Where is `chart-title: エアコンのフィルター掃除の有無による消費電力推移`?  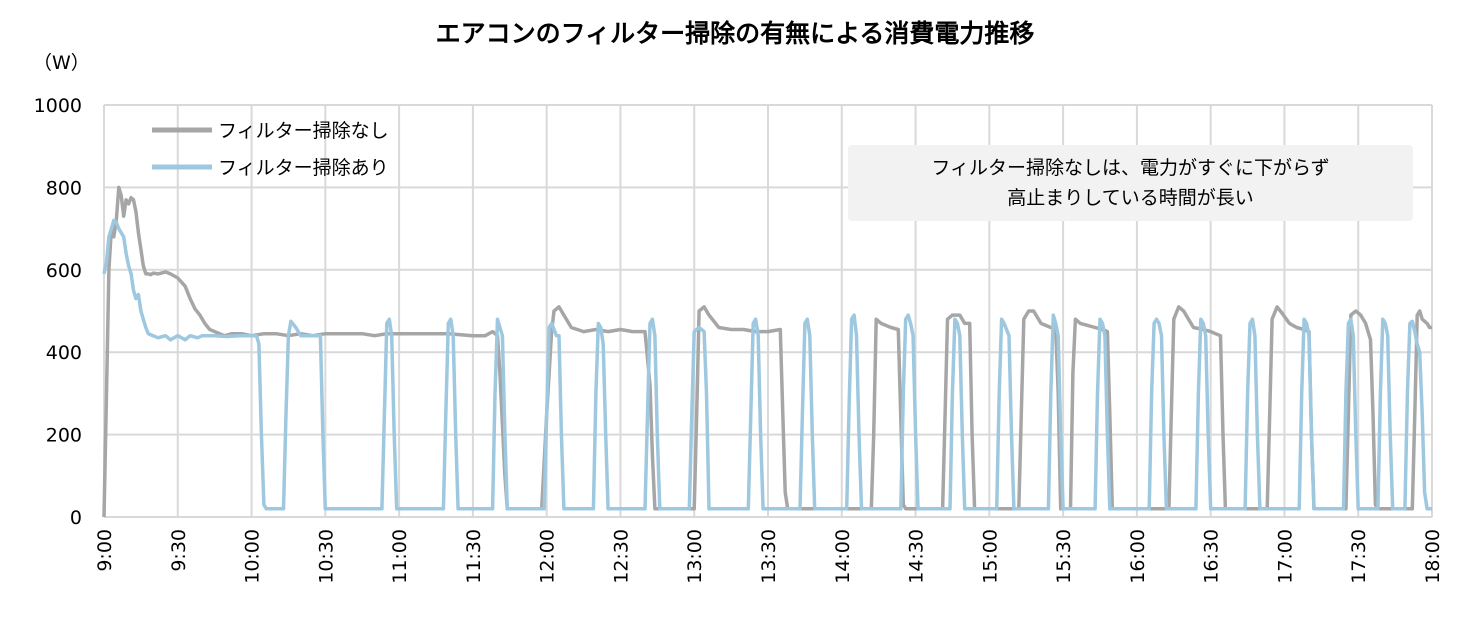 chart-title: エアコンのフィルター掃除の有無による消費電力推移 is located at coordinates (735, 33).